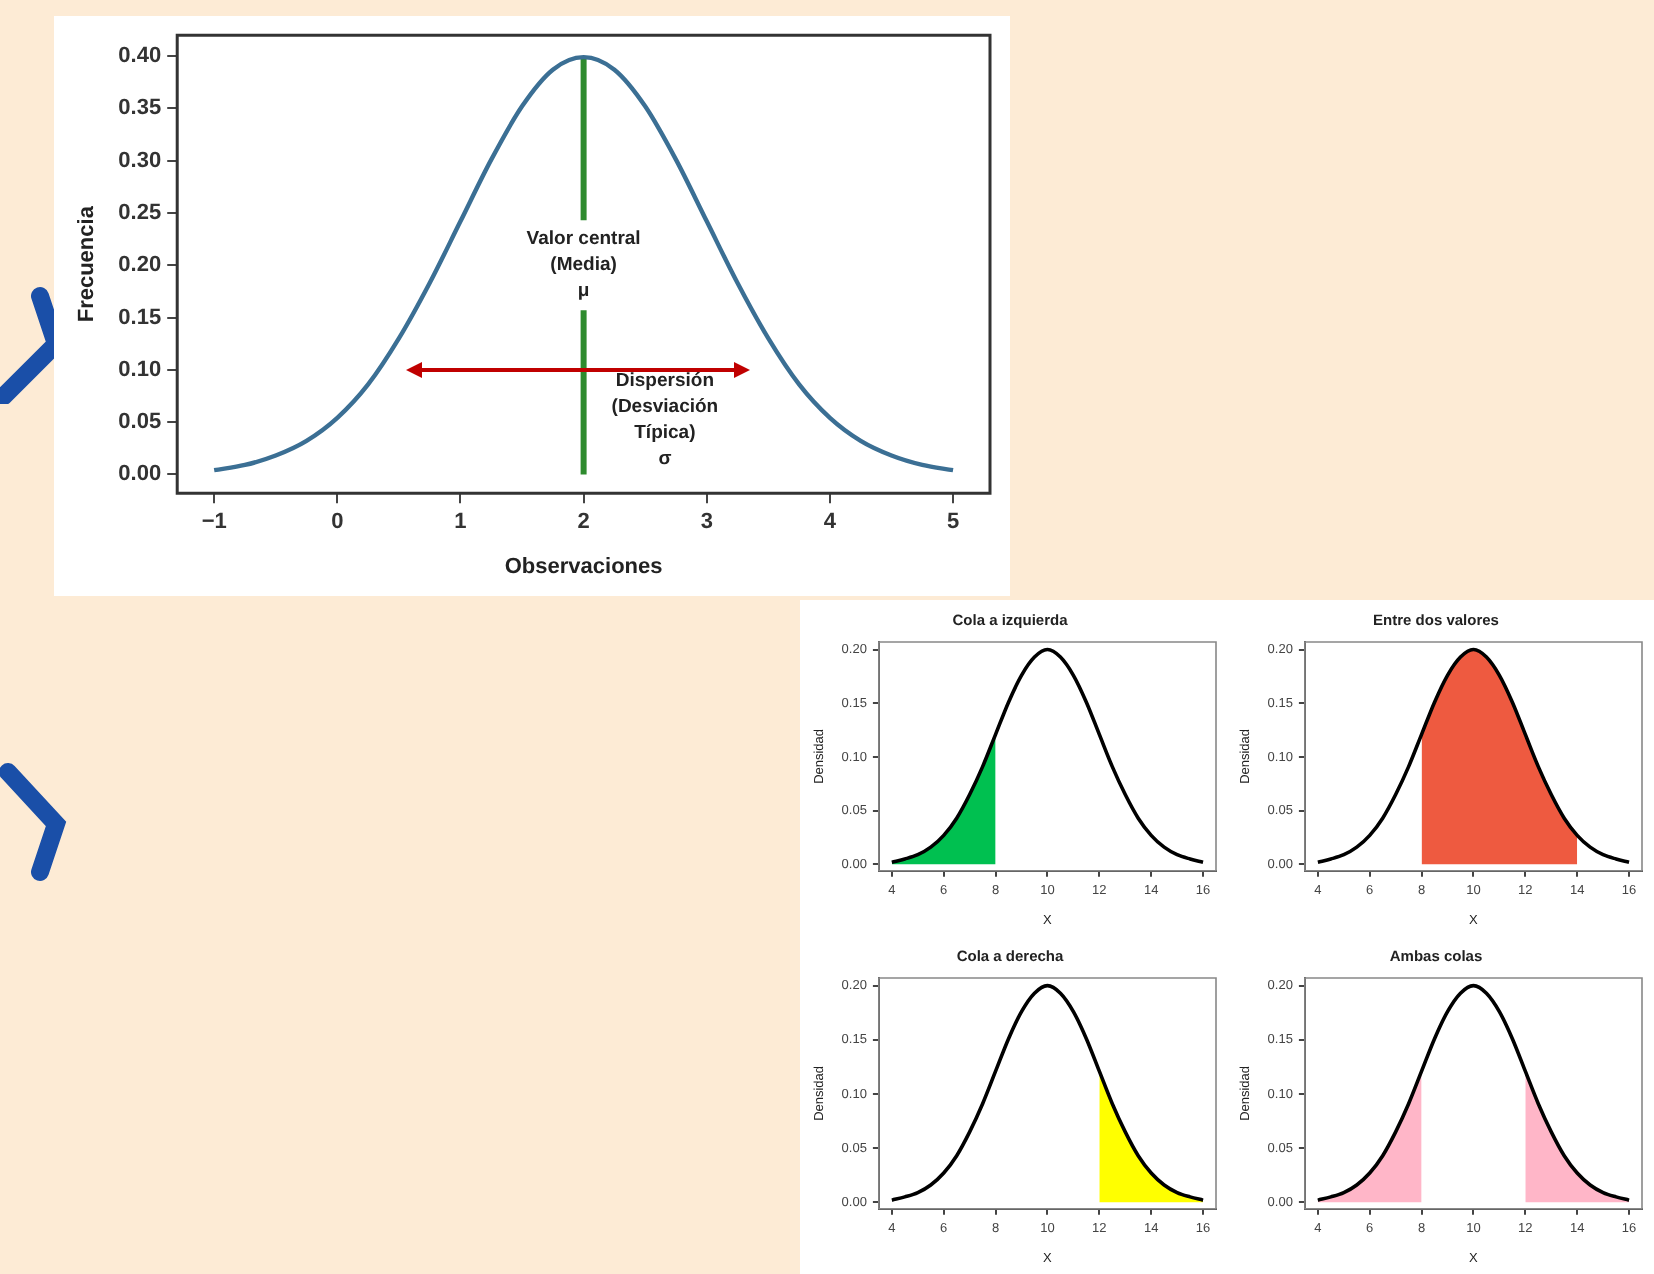  What do you see at coordinates (140, 369) in the screenshot?
I see `y-tick-label: 0.10` at bounding box center [140, 369].